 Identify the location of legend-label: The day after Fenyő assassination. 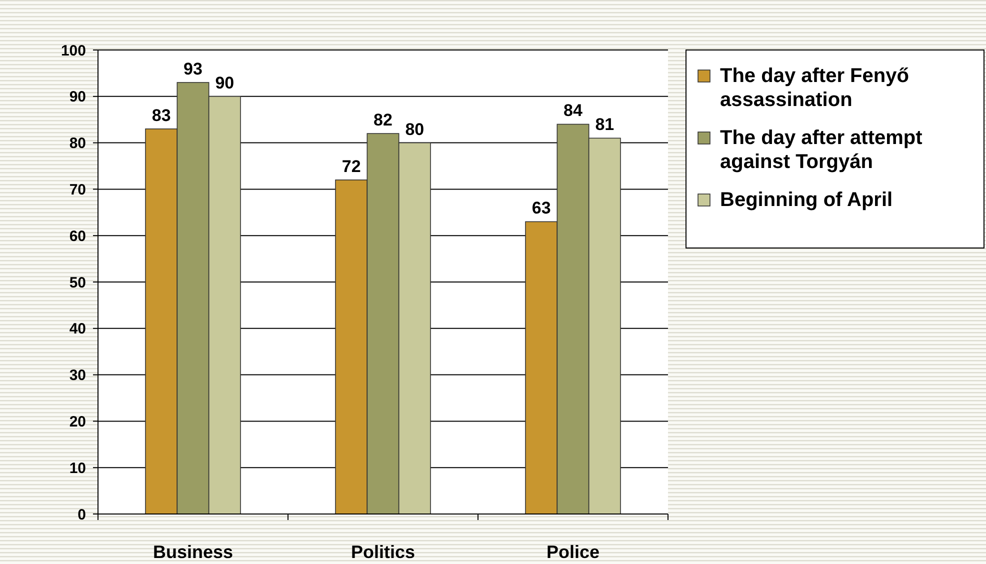
(814, 88).